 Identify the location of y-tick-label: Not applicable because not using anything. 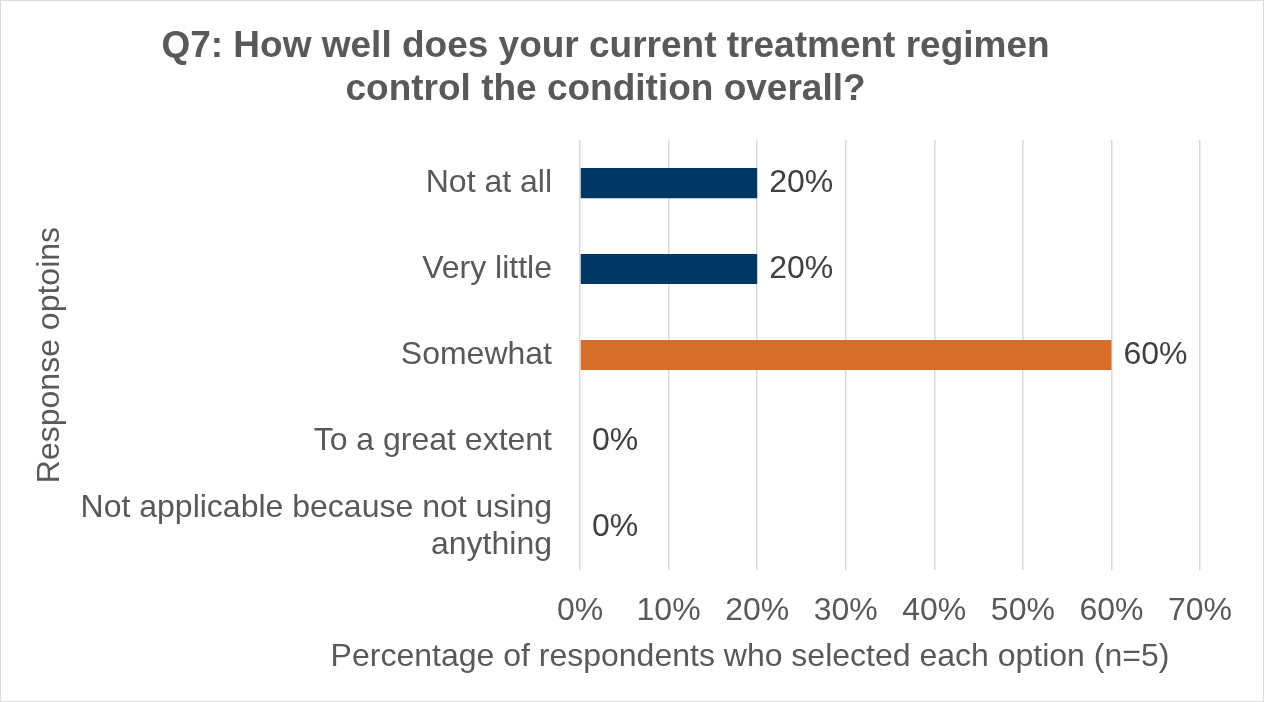
(316, 525).